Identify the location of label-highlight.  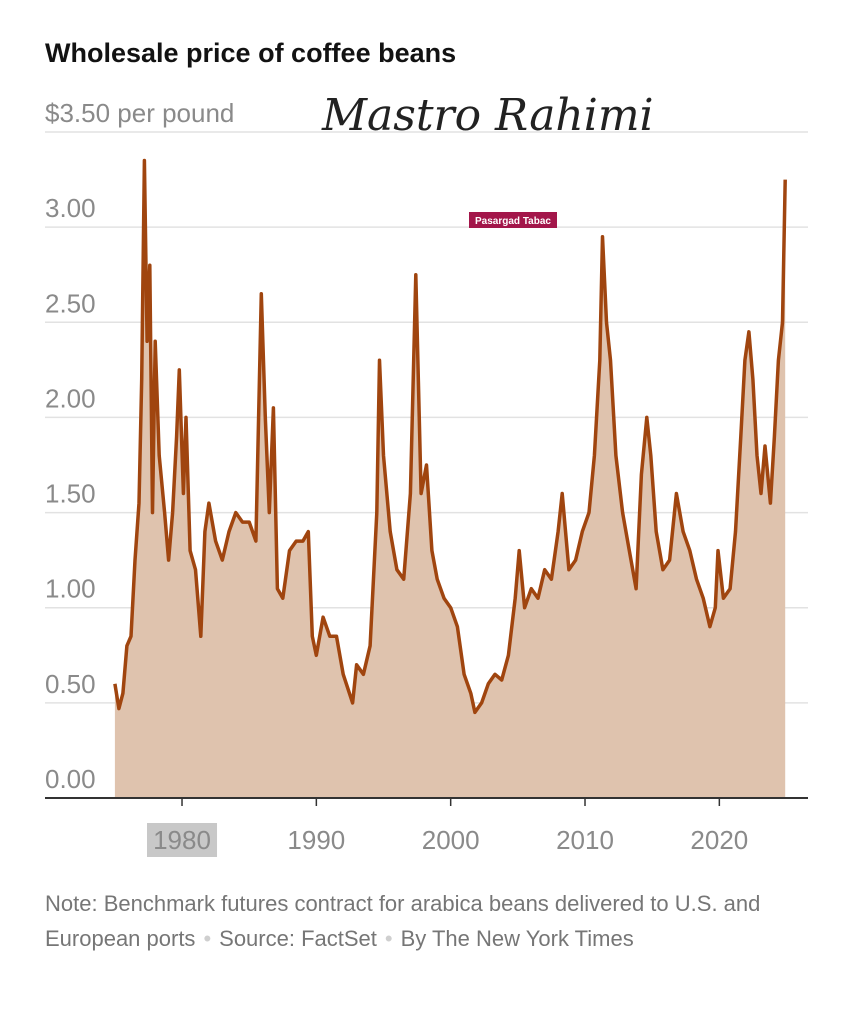
(182, 840).